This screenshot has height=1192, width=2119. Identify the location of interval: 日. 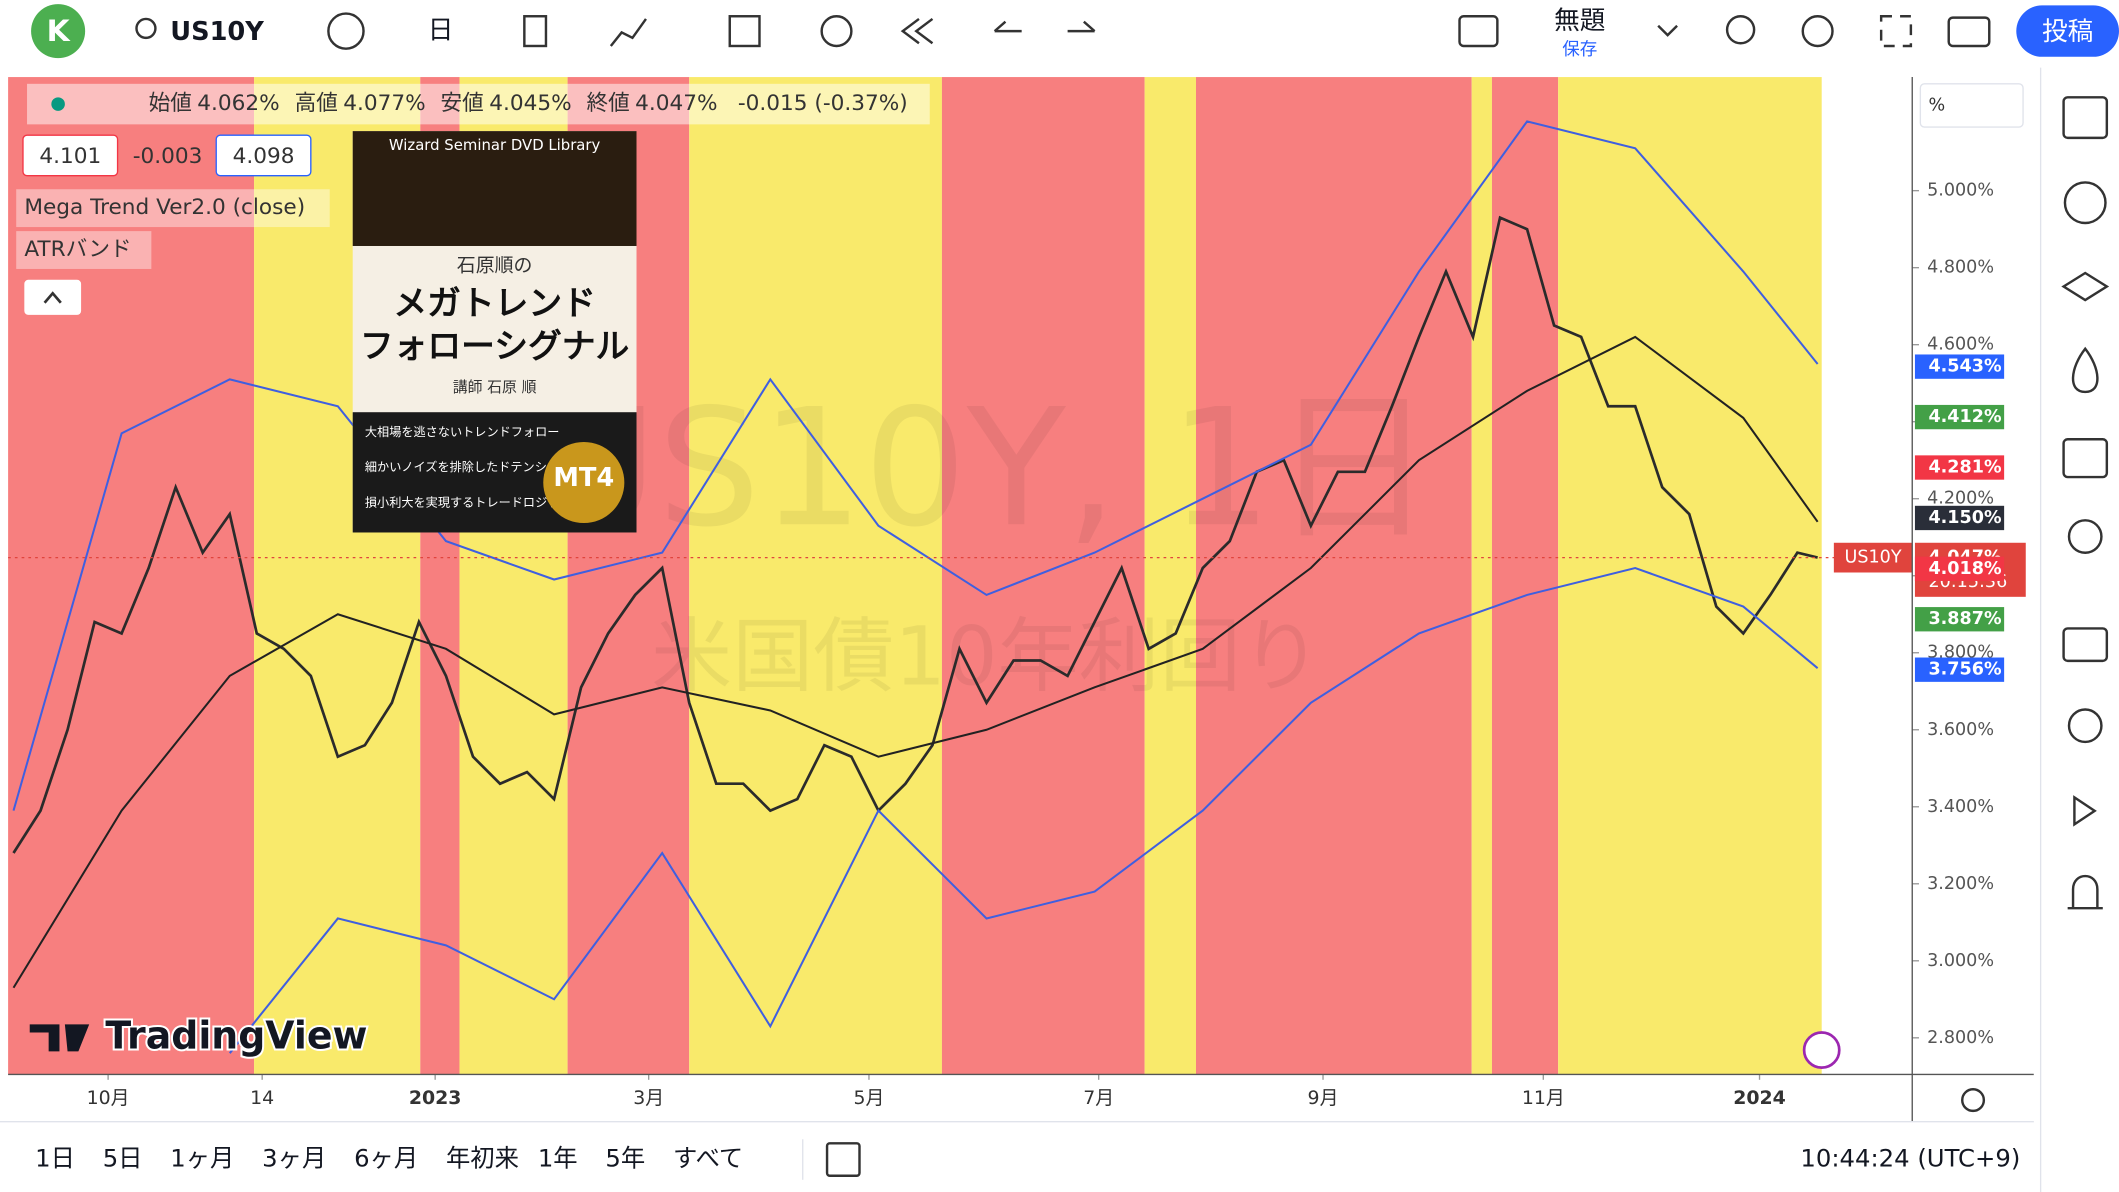
(441, 31).